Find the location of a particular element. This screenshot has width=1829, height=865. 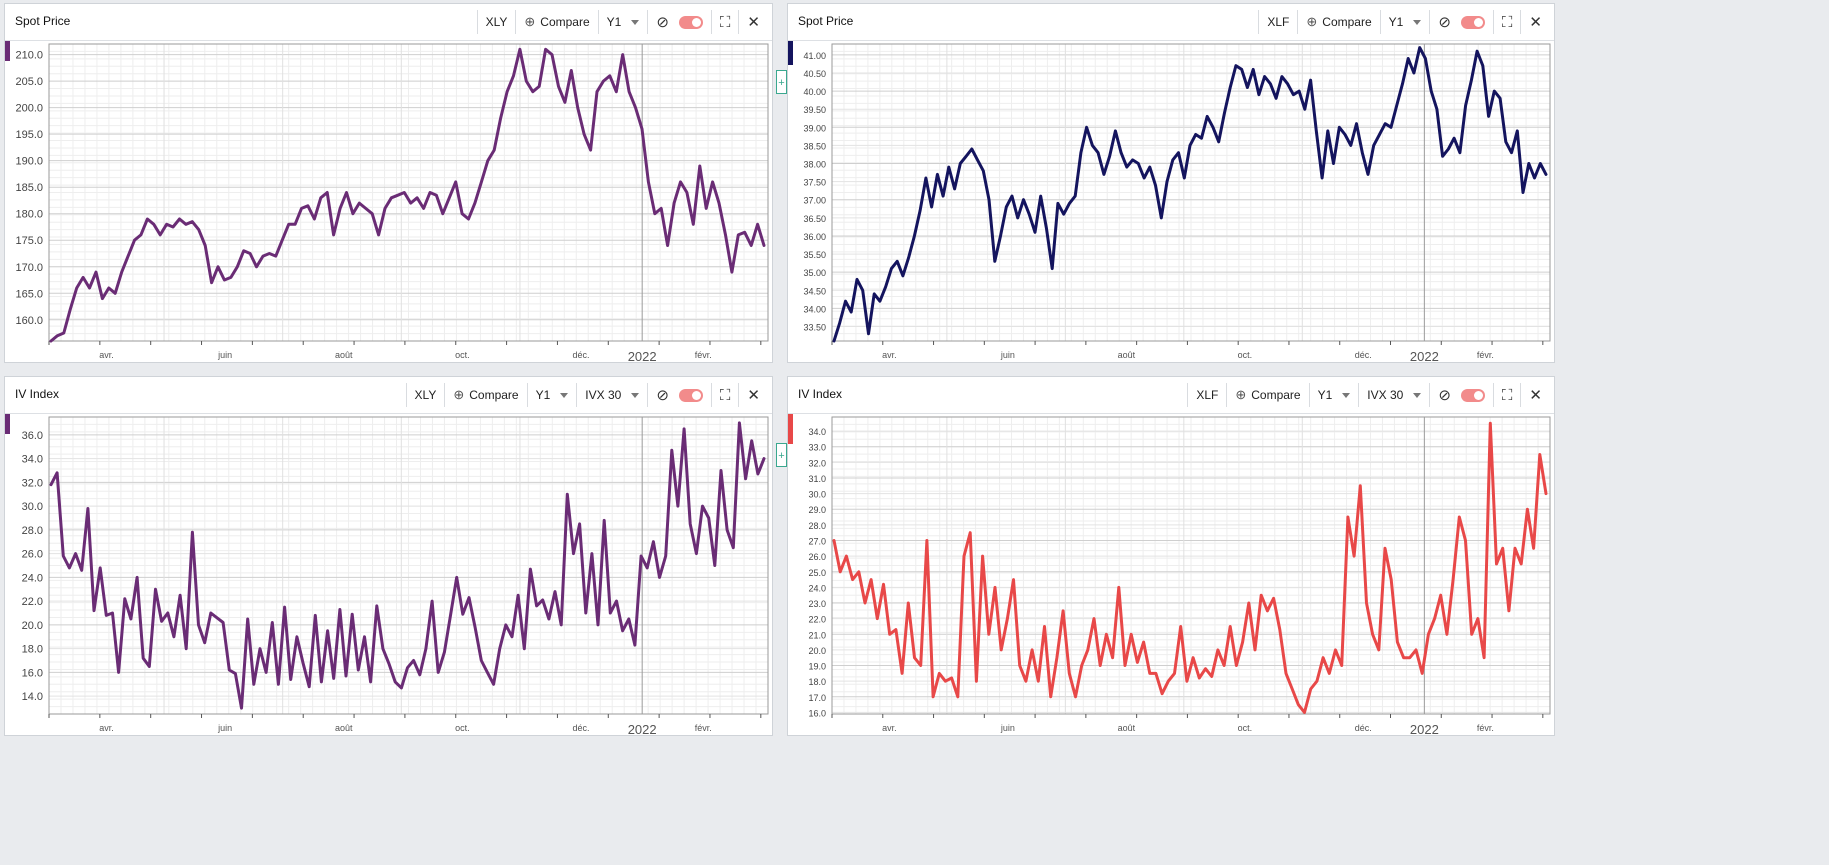

y-tick-label: 36.00 is located at coordinates (814, 237).